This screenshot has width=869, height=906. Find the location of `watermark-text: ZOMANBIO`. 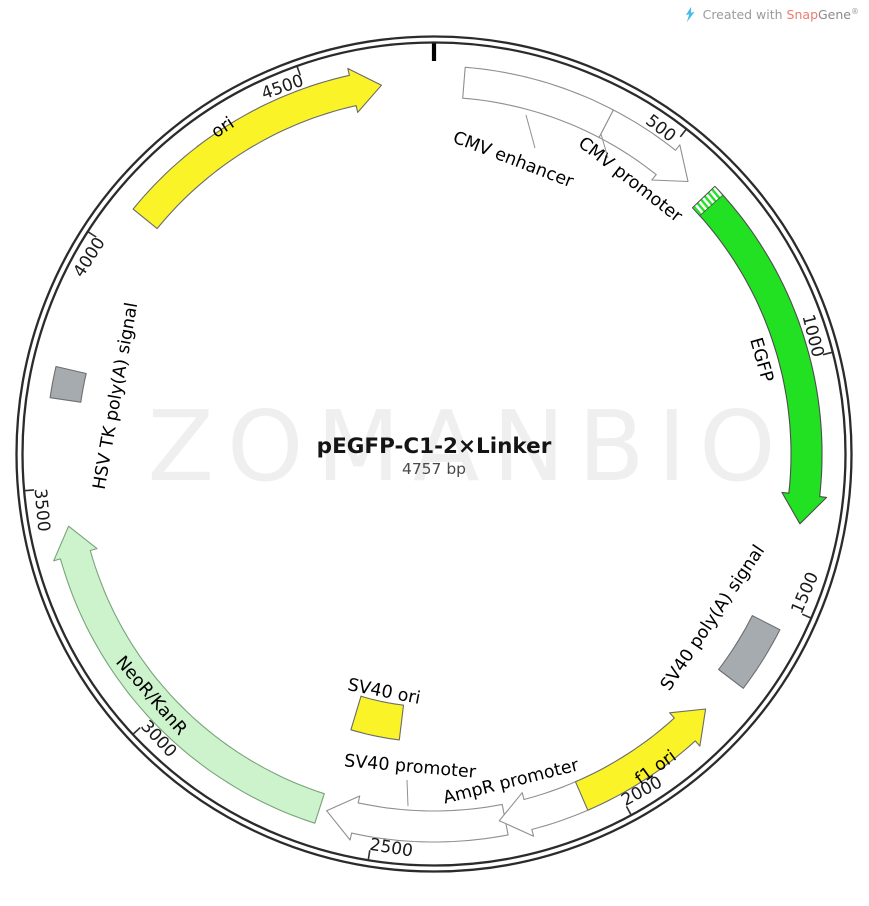

watermark-text: ZOMANBIO is located at coordinates (468, 446).